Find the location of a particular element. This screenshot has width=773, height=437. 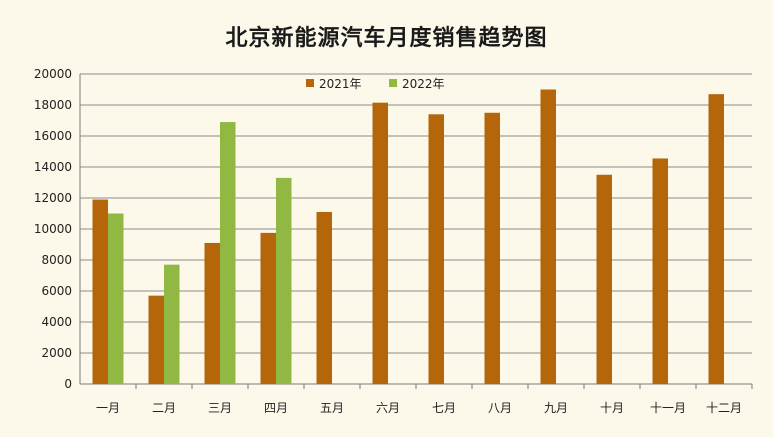

x-tick-label: 六月 is located at coordinates (388, 408).